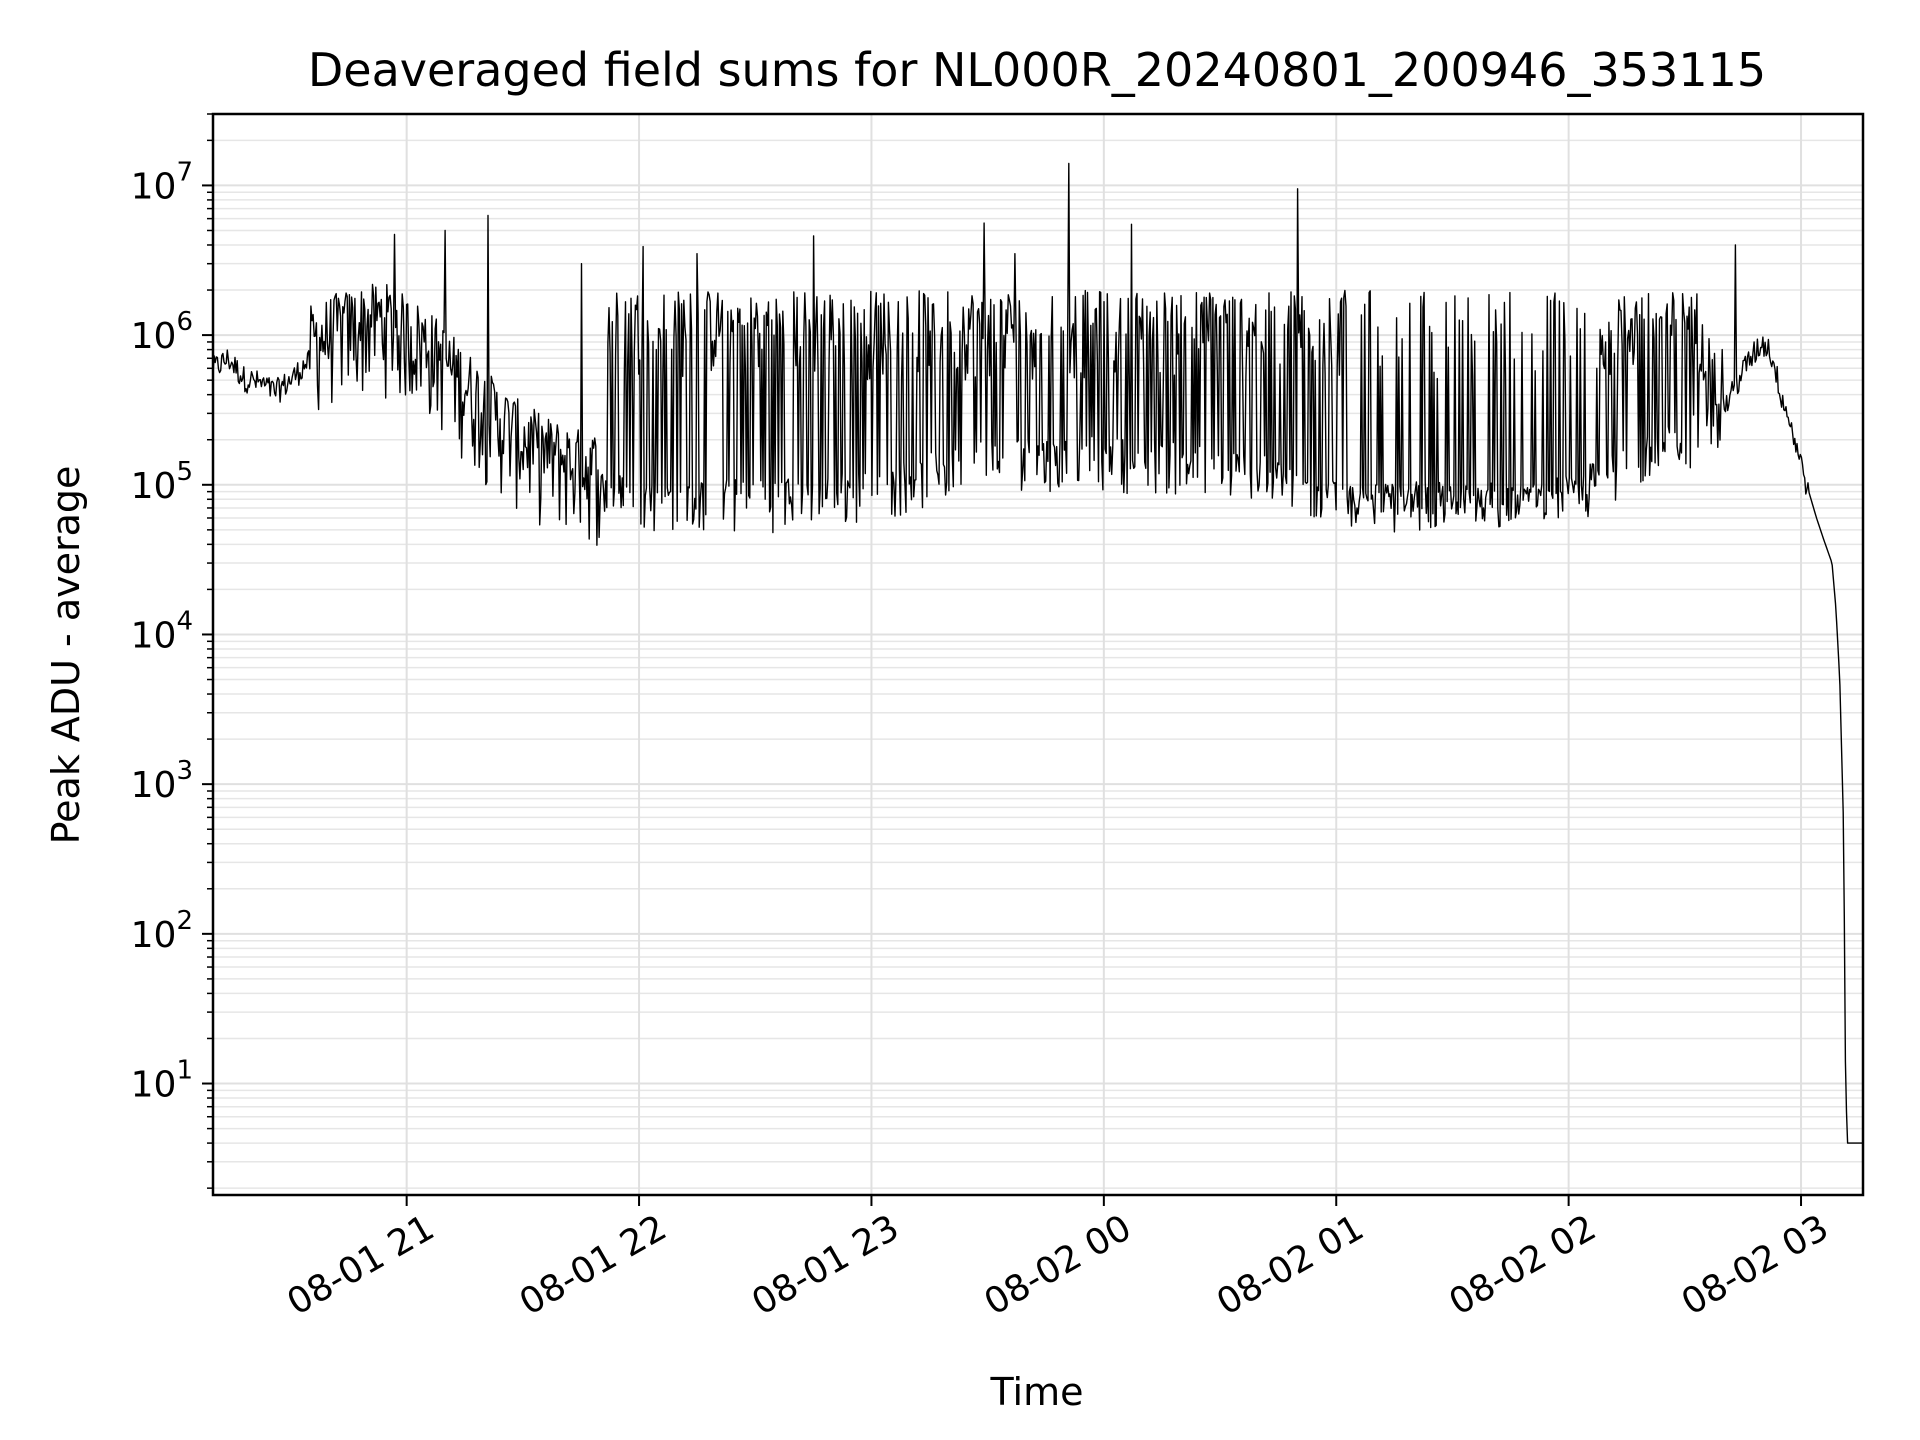  What do you see at coordinates (825, 1265) in the screenshot?
I see `x-tick-label: 08-01 23` at bounding box center [825, 1265].